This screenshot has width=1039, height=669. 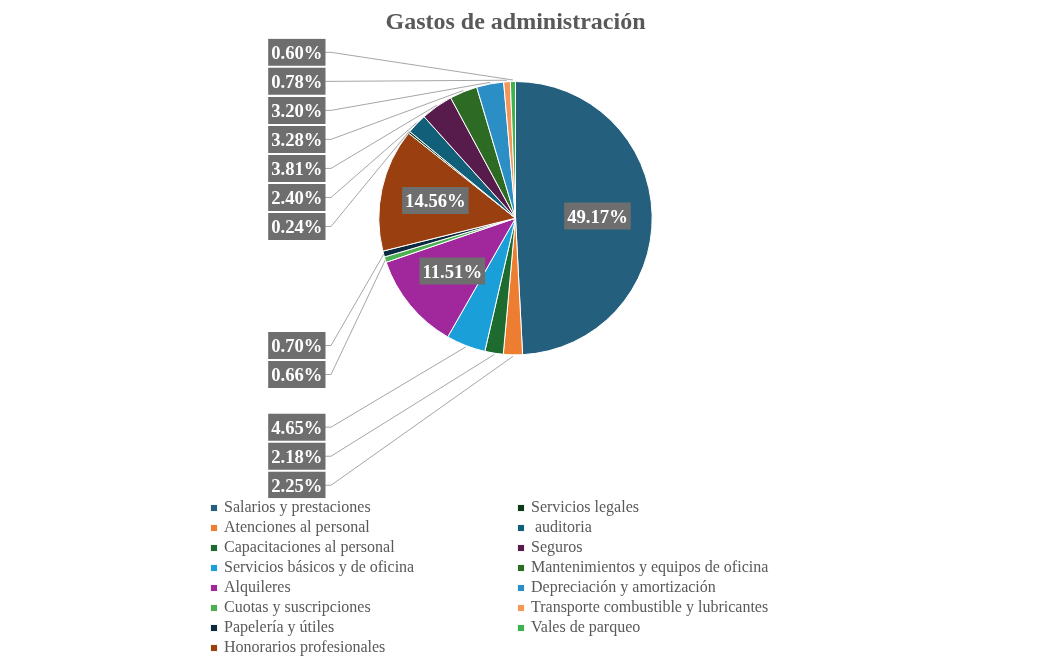 What do you see at coordinates (515, 20) in the screenshot?
I see `chart-title: Gastos de administración` at bounding box center [515, 20].